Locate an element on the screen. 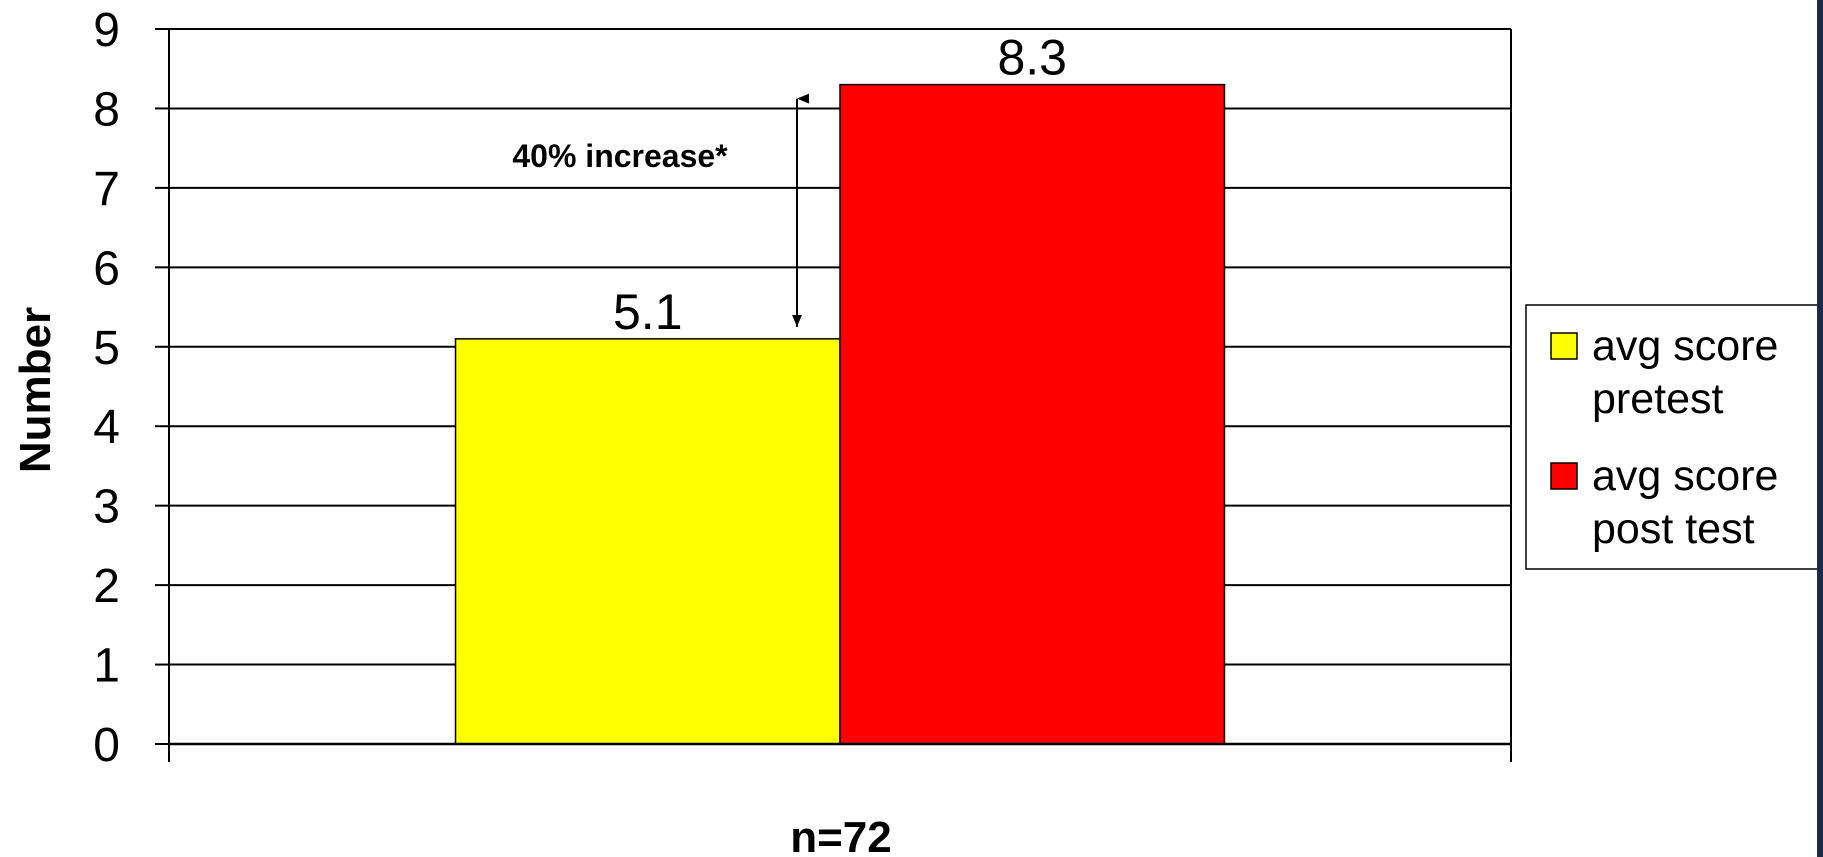  y-axis-title: Number is located at coordinates (35, 390).